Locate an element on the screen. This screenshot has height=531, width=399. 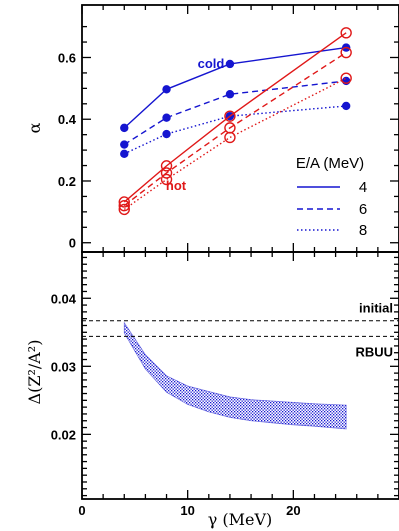
annotation-hot: hot is located at coordinates (176, 185).